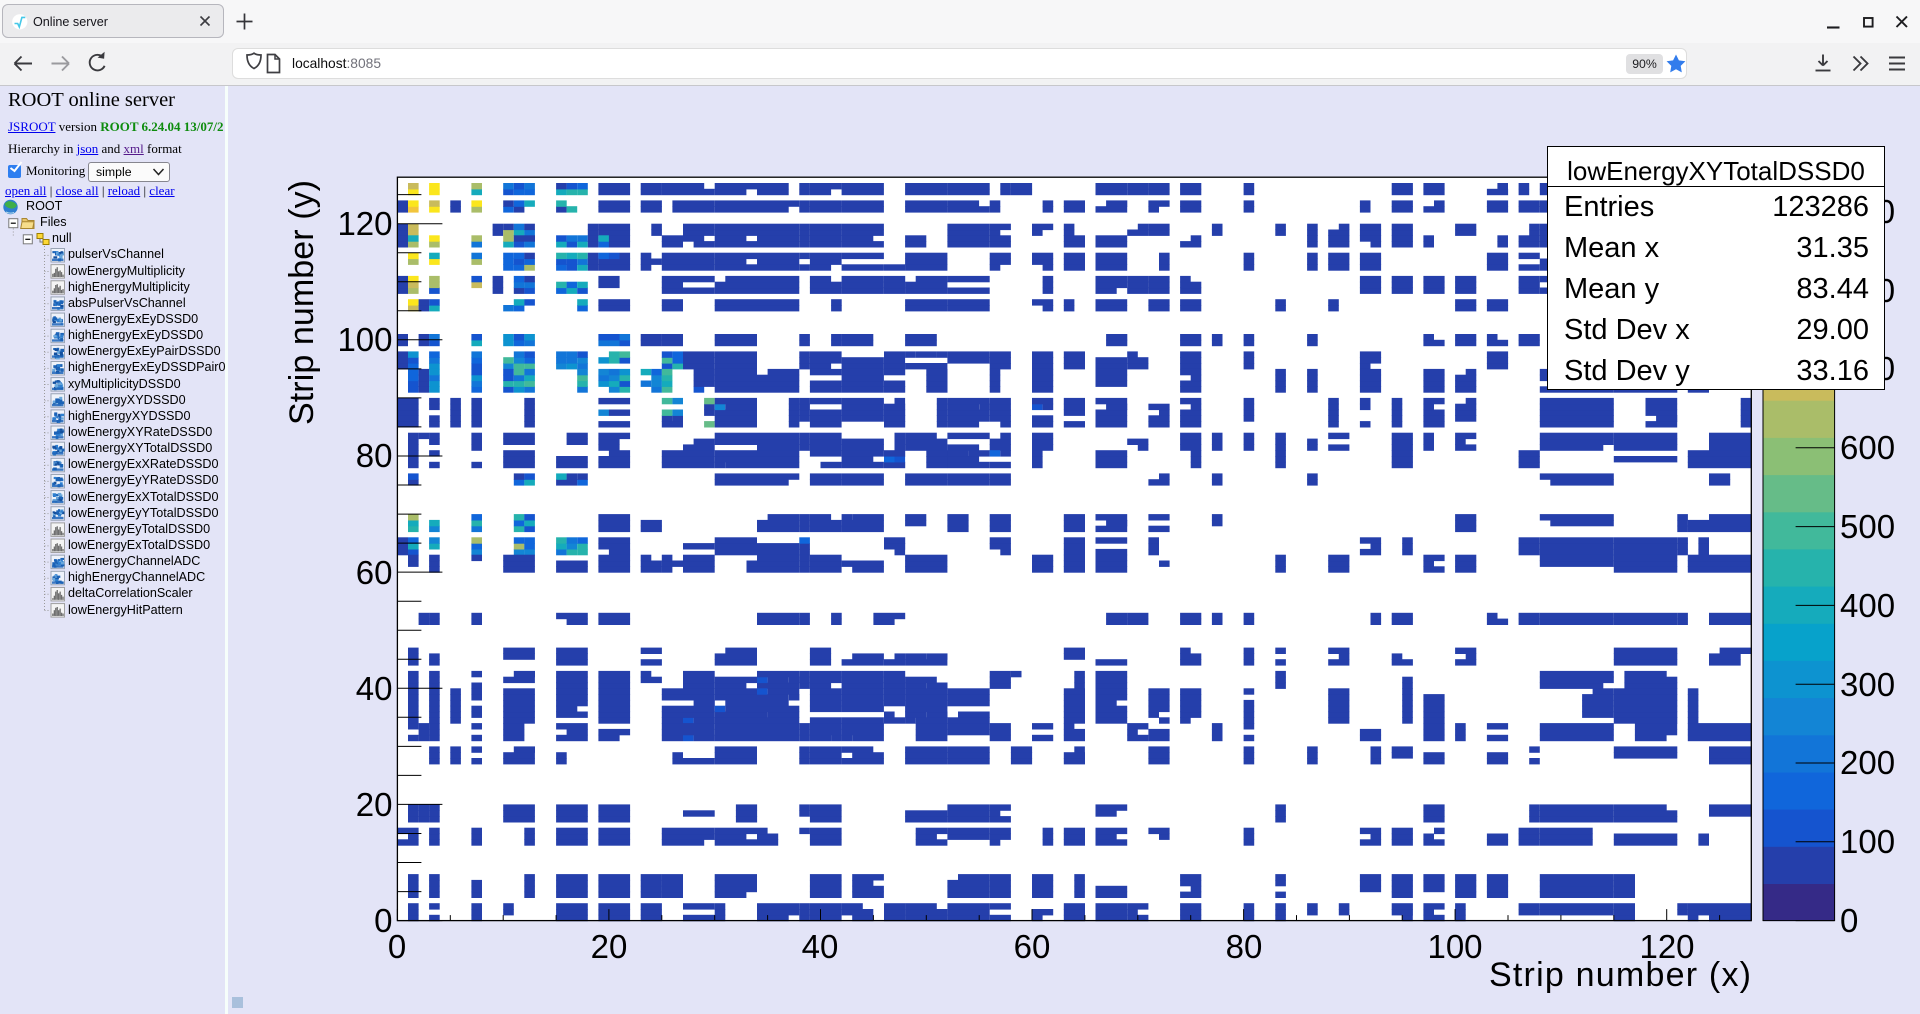 The width and height of the screenshot is (1920, 1014). Describe the element at coordinates (1867, 526) in the screenshot. I see `svg-text: 500` at that location.